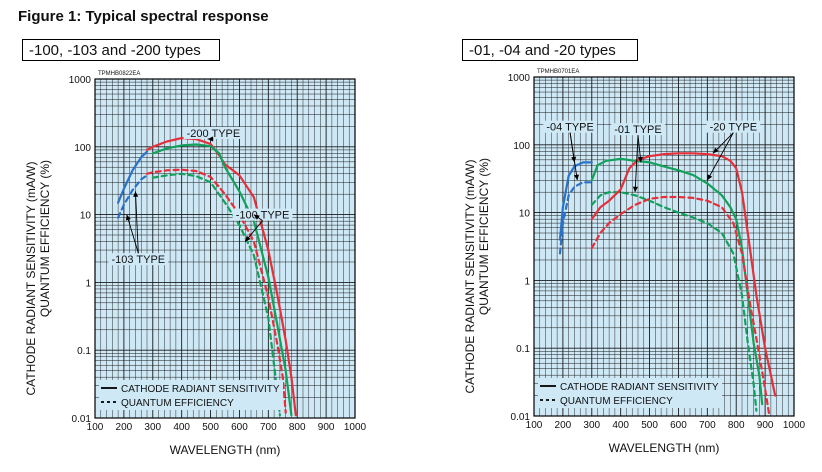 The image size is (822, 472). I want to click on panel-label-left: -100, -103 and -200 types, so click(121, 50).